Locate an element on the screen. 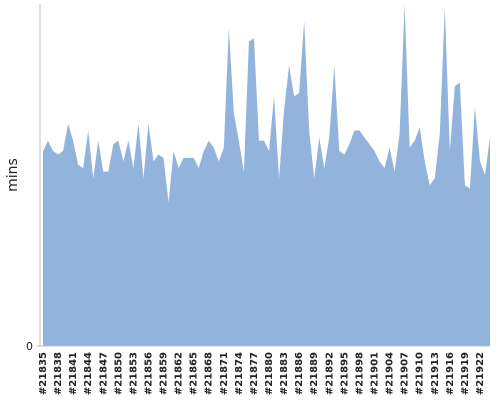 This screenshot has height=400, width=500. y-axis-label: mins is located at coordinates (13, 175).